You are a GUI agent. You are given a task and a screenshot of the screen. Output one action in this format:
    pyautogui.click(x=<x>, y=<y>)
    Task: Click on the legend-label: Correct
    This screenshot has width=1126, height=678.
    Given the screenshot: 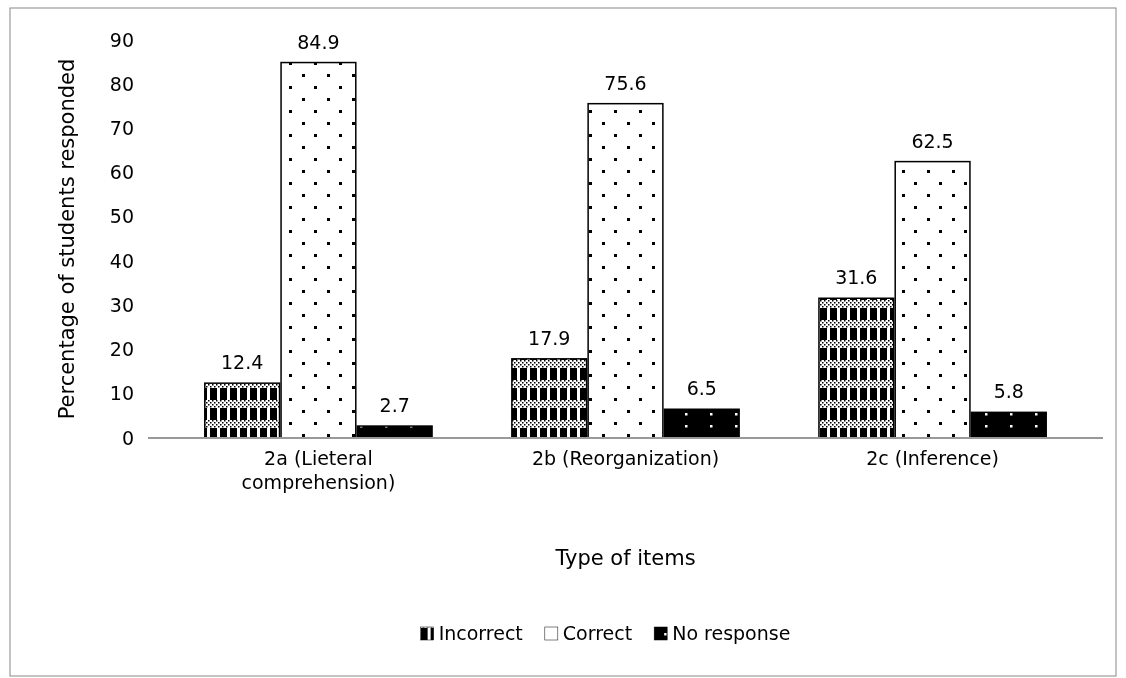 What is the action you would take?
    pyautogui.click(x=597, y=633)
    